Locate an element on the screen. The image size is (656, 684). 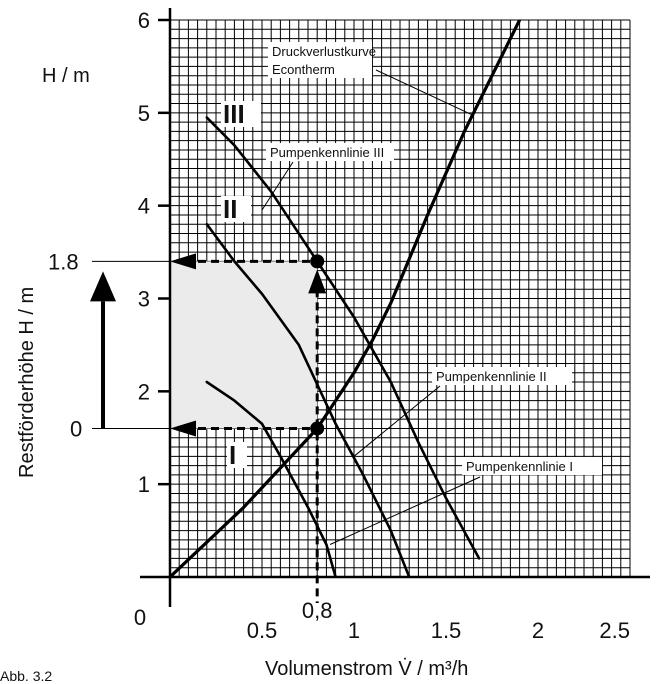
y-tick-label: 2 is located at coordinates (144, 391).